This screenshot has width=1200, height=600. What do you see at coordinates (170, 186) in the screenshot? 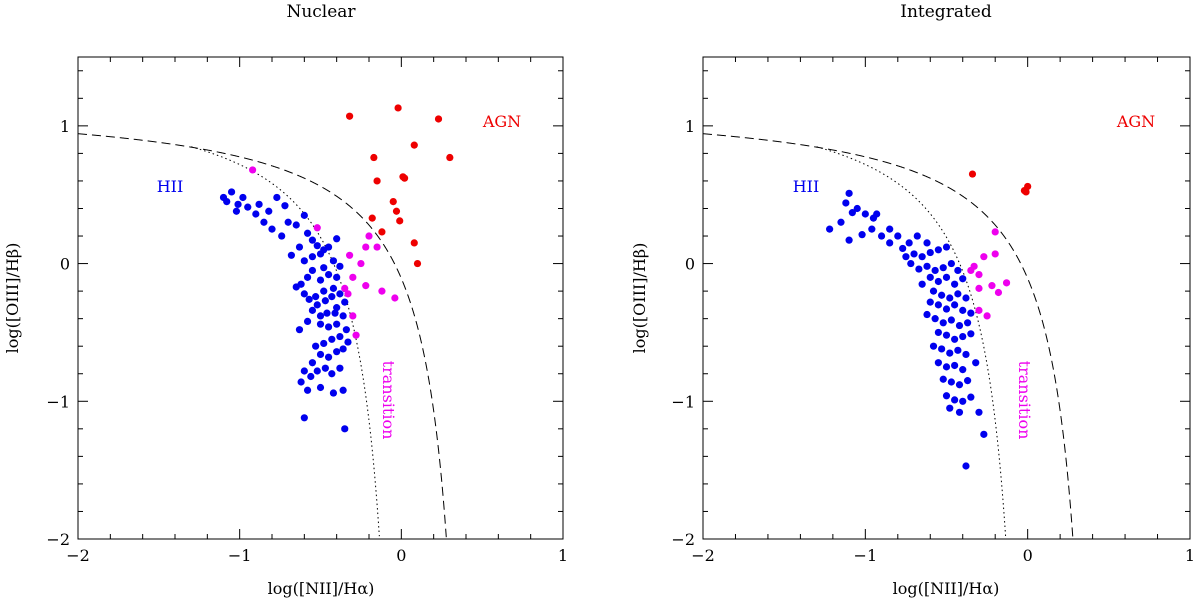
I see `hii-region-label: HII` at bounding box center [170, 186].